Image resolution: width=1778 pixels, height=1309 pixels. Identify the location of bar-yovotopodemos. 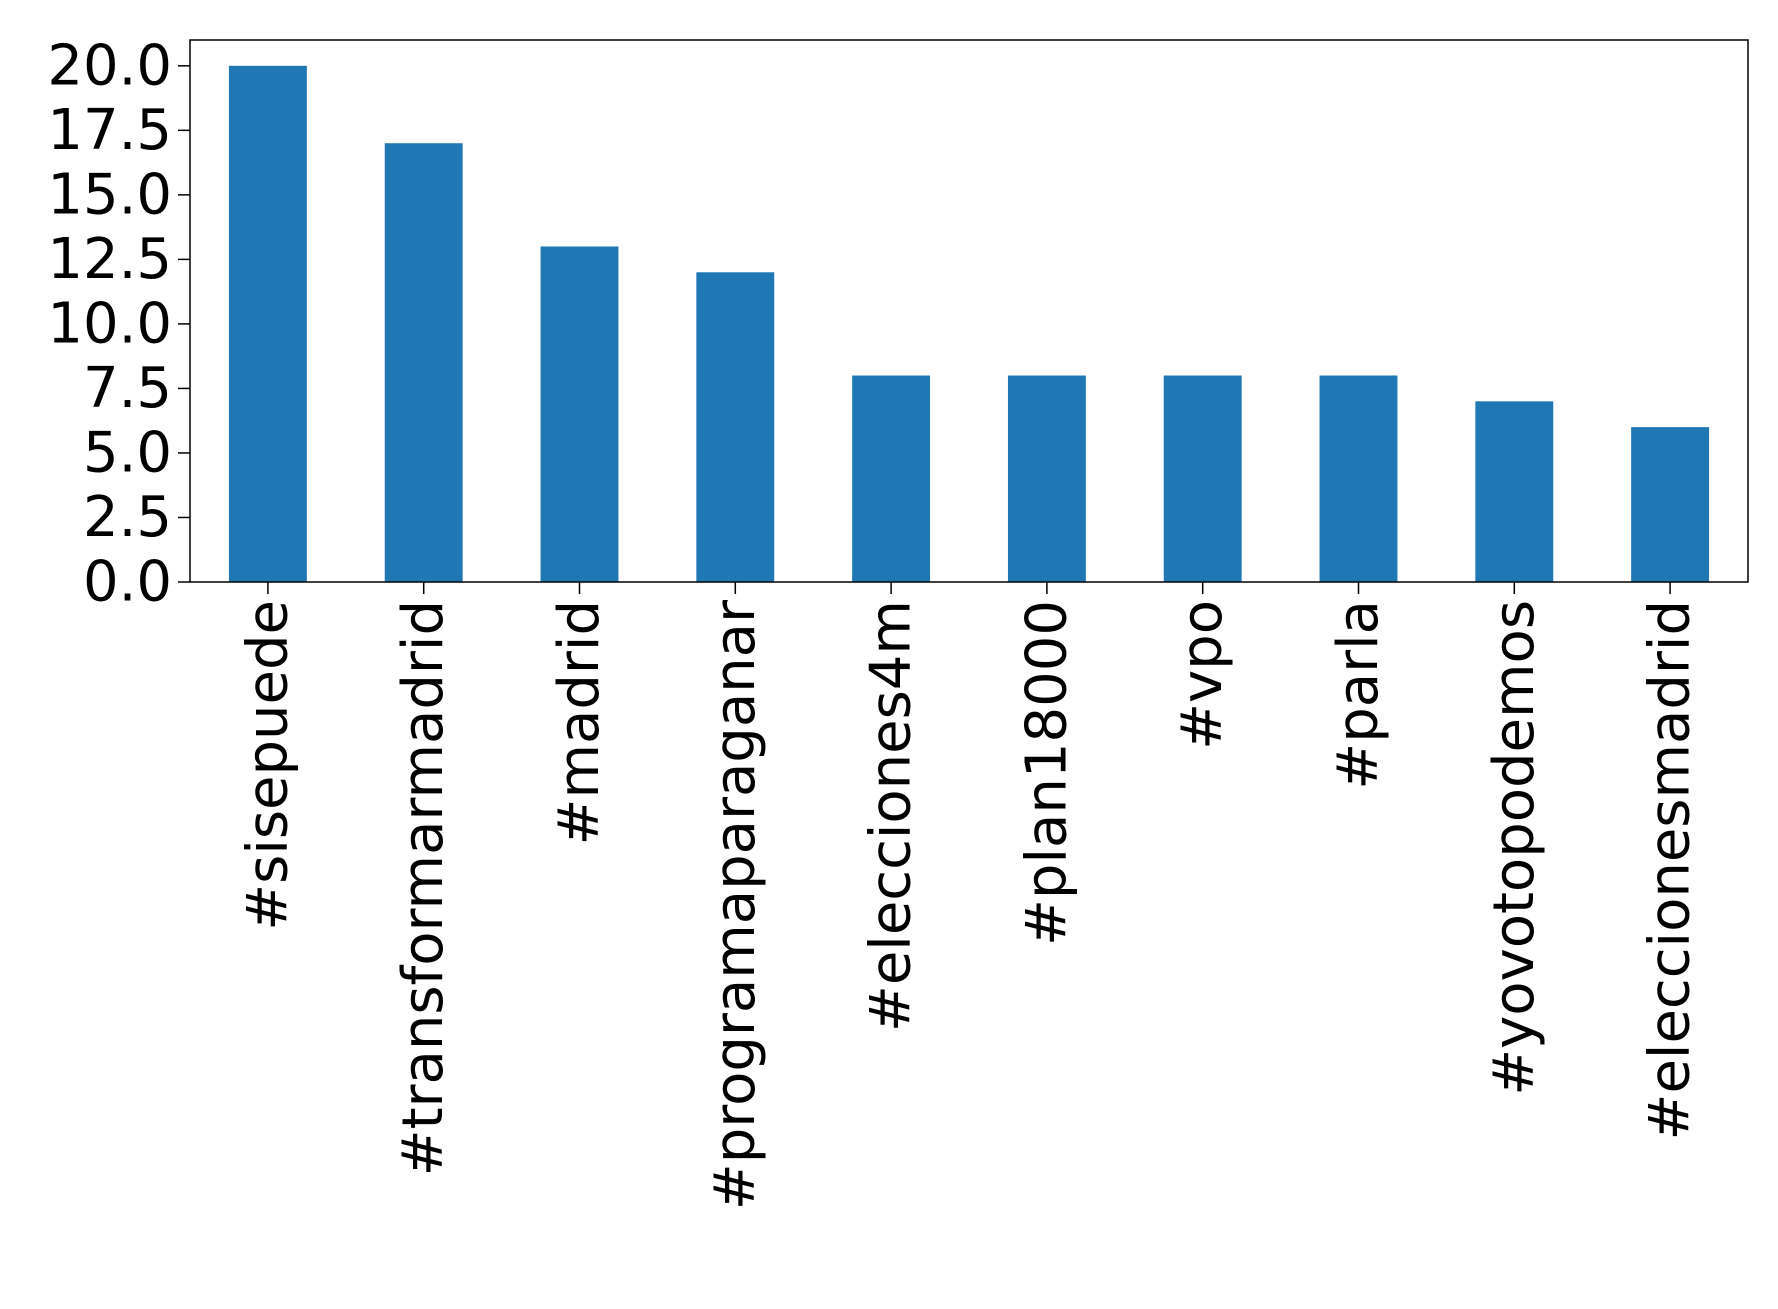
(1514, 491).